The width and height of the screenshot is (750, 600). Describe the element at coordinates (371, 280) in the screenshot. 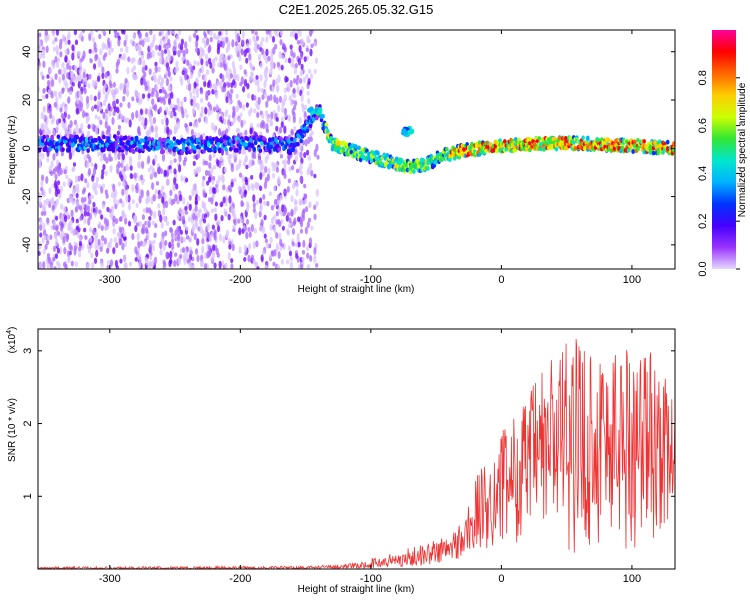

I see `x-tick-label: -100` at that location.